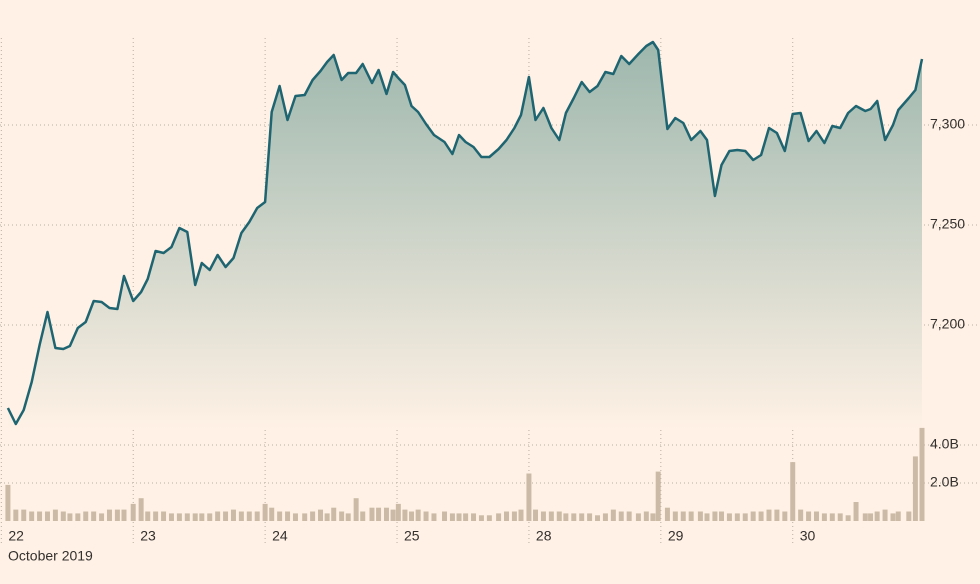 This screenshot has width=980, height=584. Describe the element at coordinates (947, 124) in the screenshot. I see `y-tick-label: 7,300` at that location.